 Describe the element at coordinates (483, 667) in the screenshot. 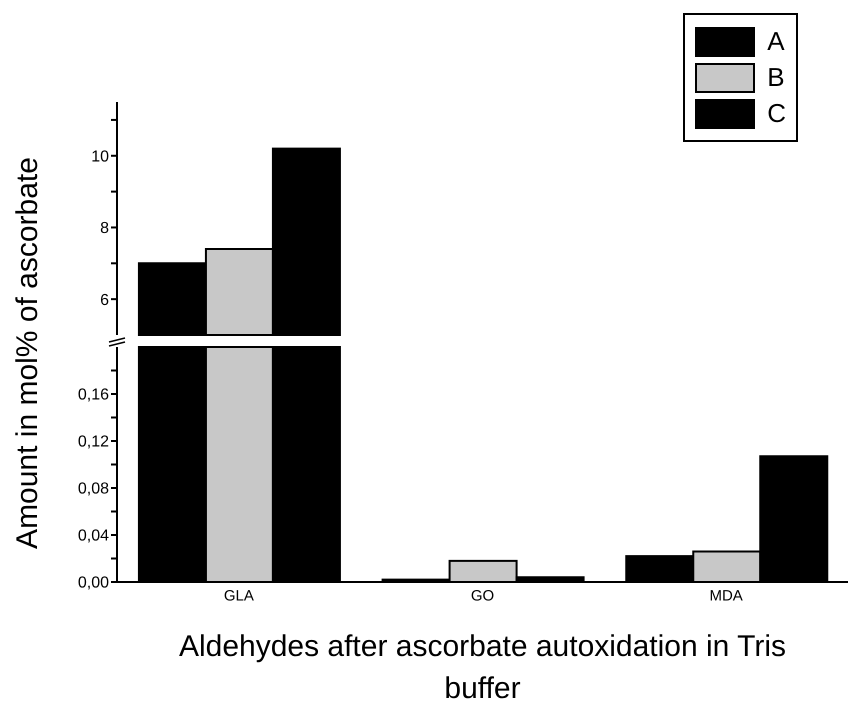

I see `x-axis-title: Aldehydes after ascorbate autoxidation in Tris buffer` at that location.